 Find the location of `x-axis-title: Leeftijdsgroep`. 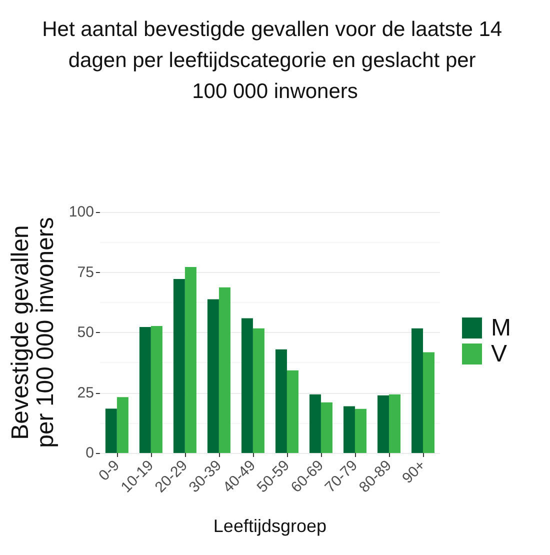

x-axis-title: Leeftijdsgroep is located at coordinates (270, 526).